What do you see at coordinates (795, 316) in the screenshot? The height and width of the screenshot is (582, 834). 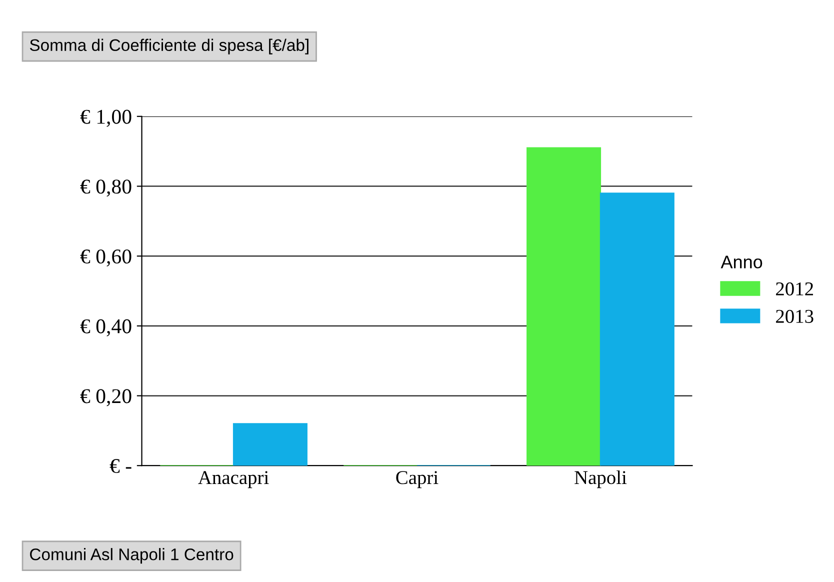 I see `legend-label: 2013` at bounding box center [795, 316].